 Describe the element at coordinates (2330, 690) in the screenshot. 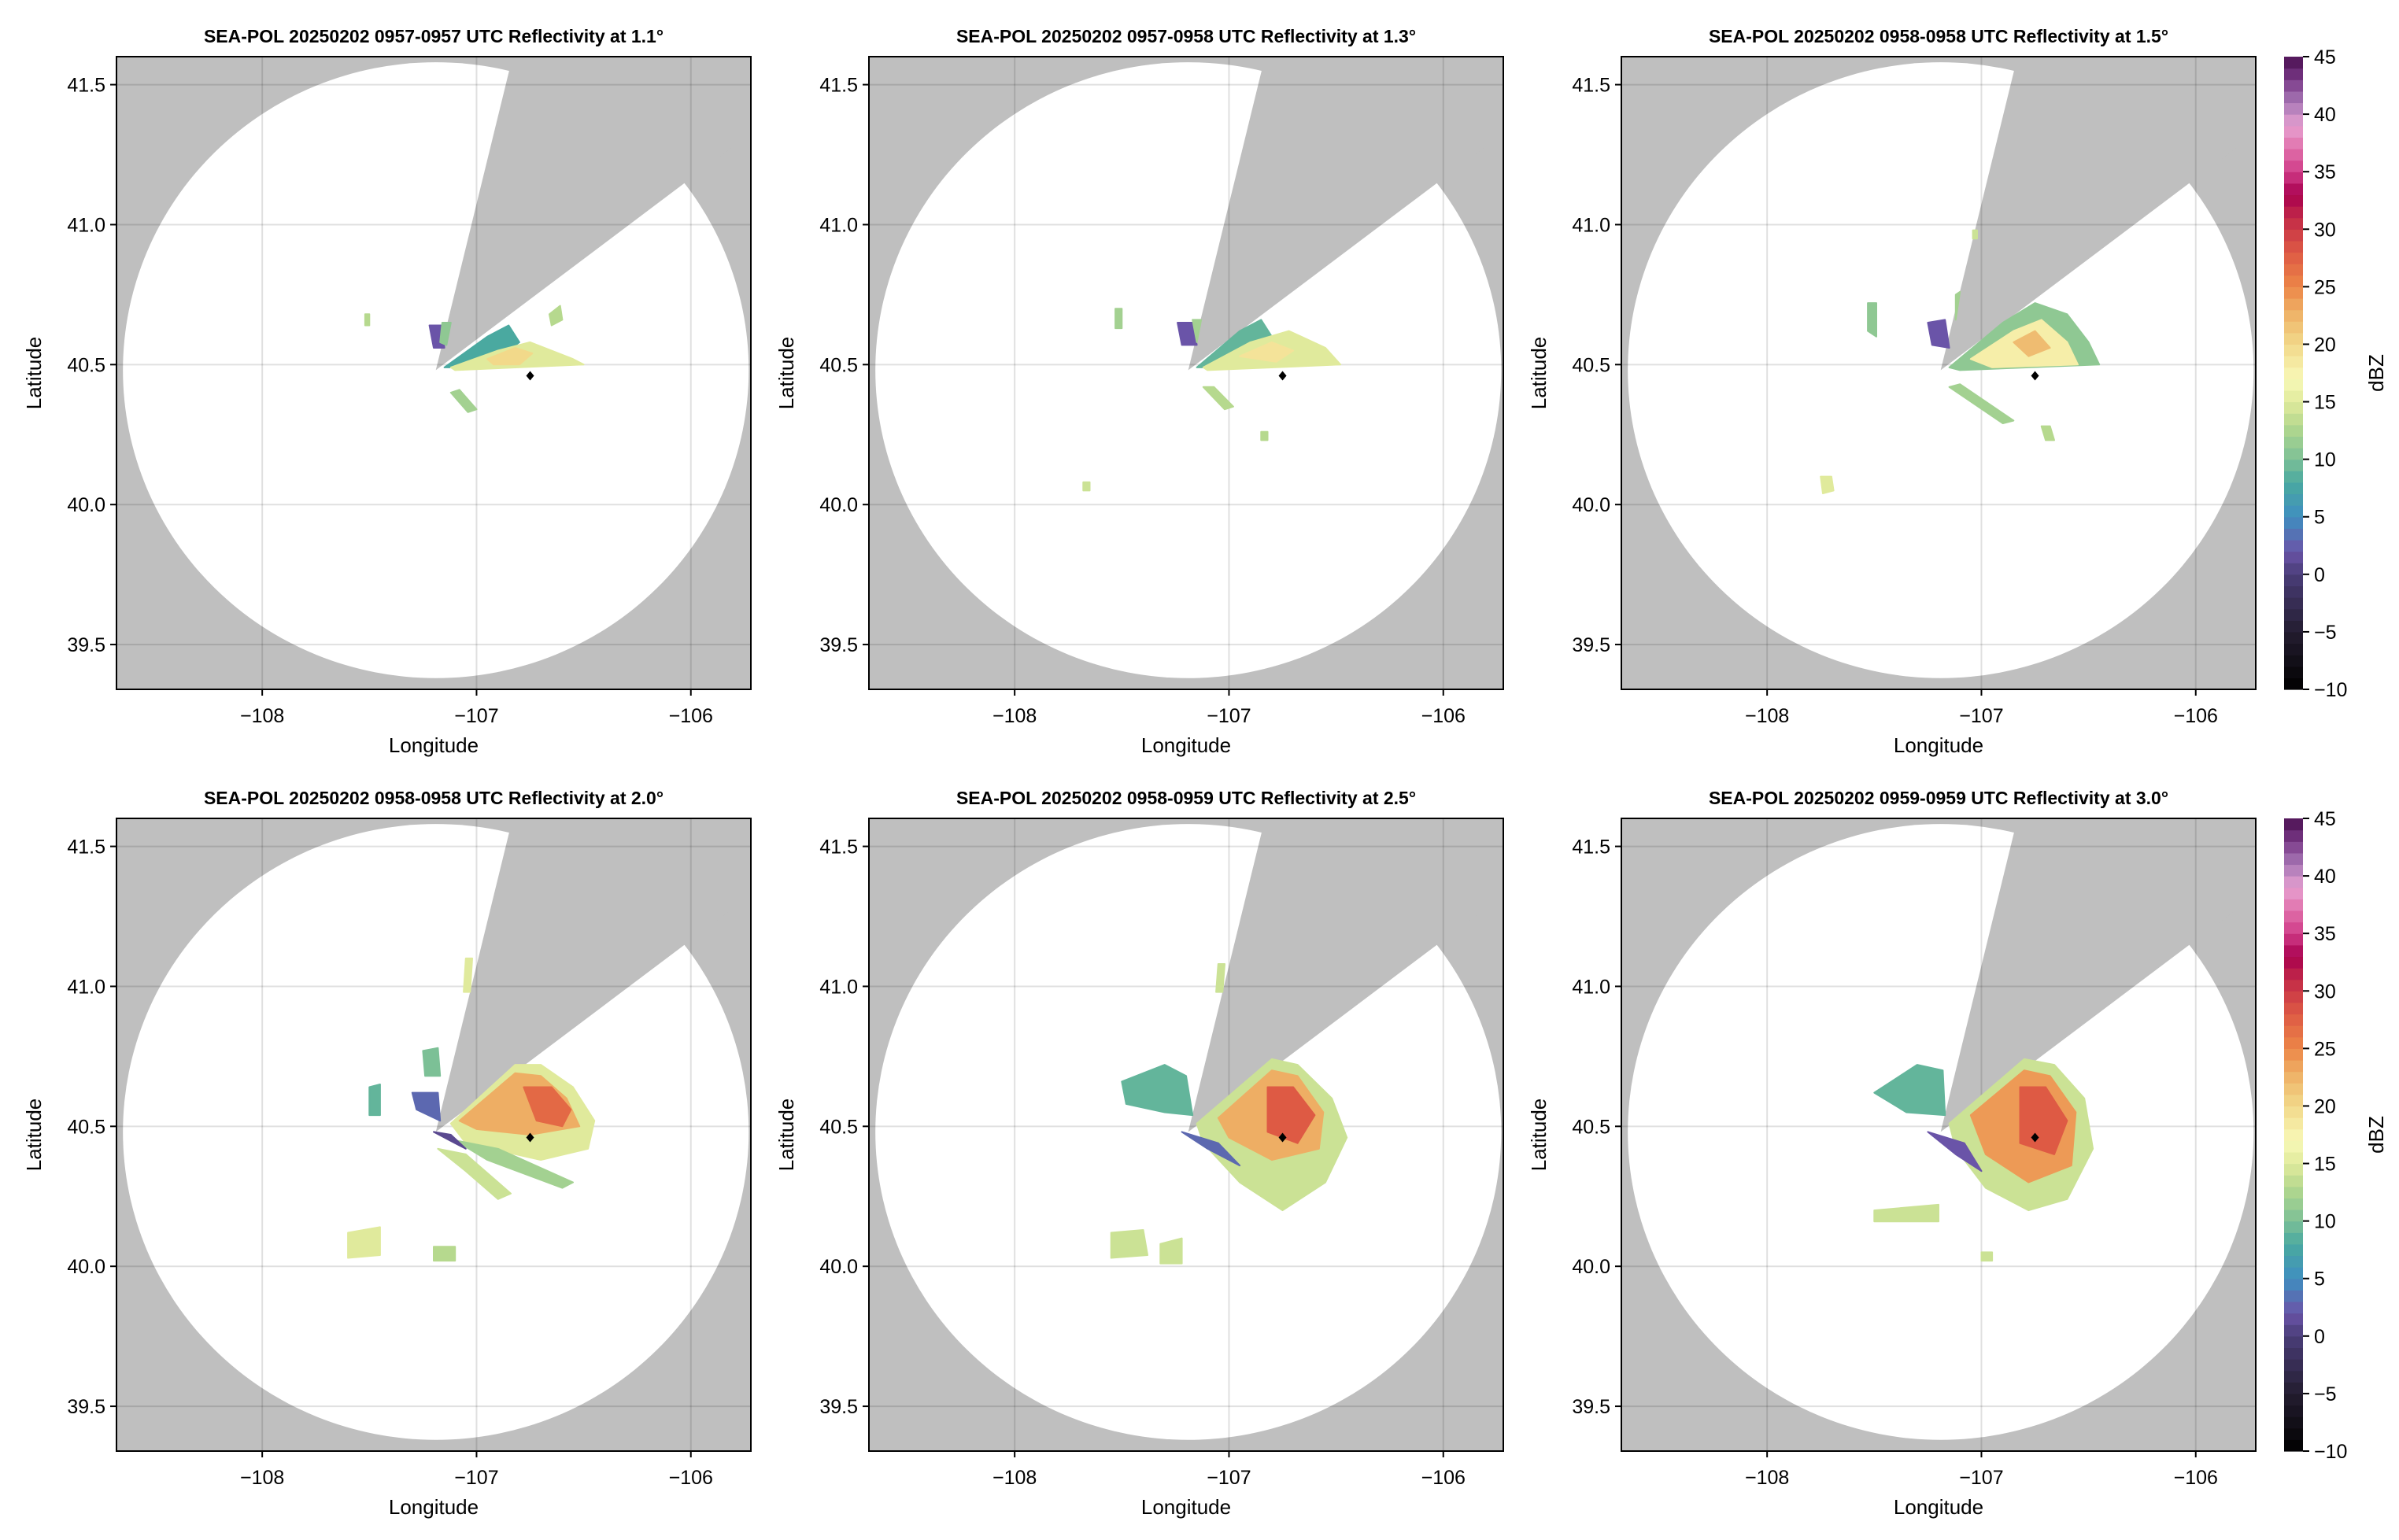

I see `colorbar-tick-label: −10` at that location.